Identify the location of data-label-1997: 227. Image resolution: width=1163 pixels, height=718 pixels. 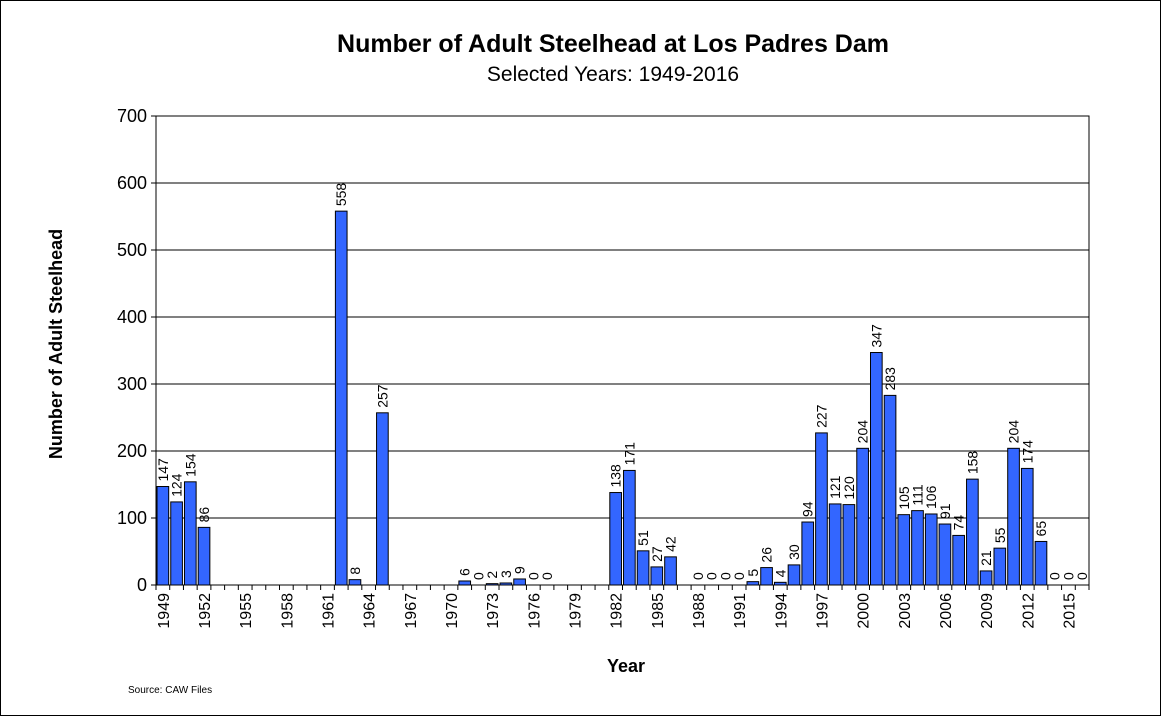
(821, 416).